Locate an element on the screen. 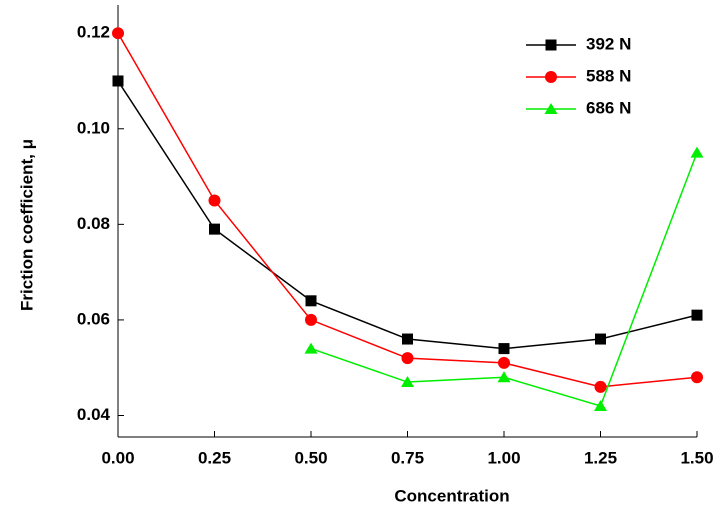  x-tick-label: 0.50 is located at coordinates (310, 457).